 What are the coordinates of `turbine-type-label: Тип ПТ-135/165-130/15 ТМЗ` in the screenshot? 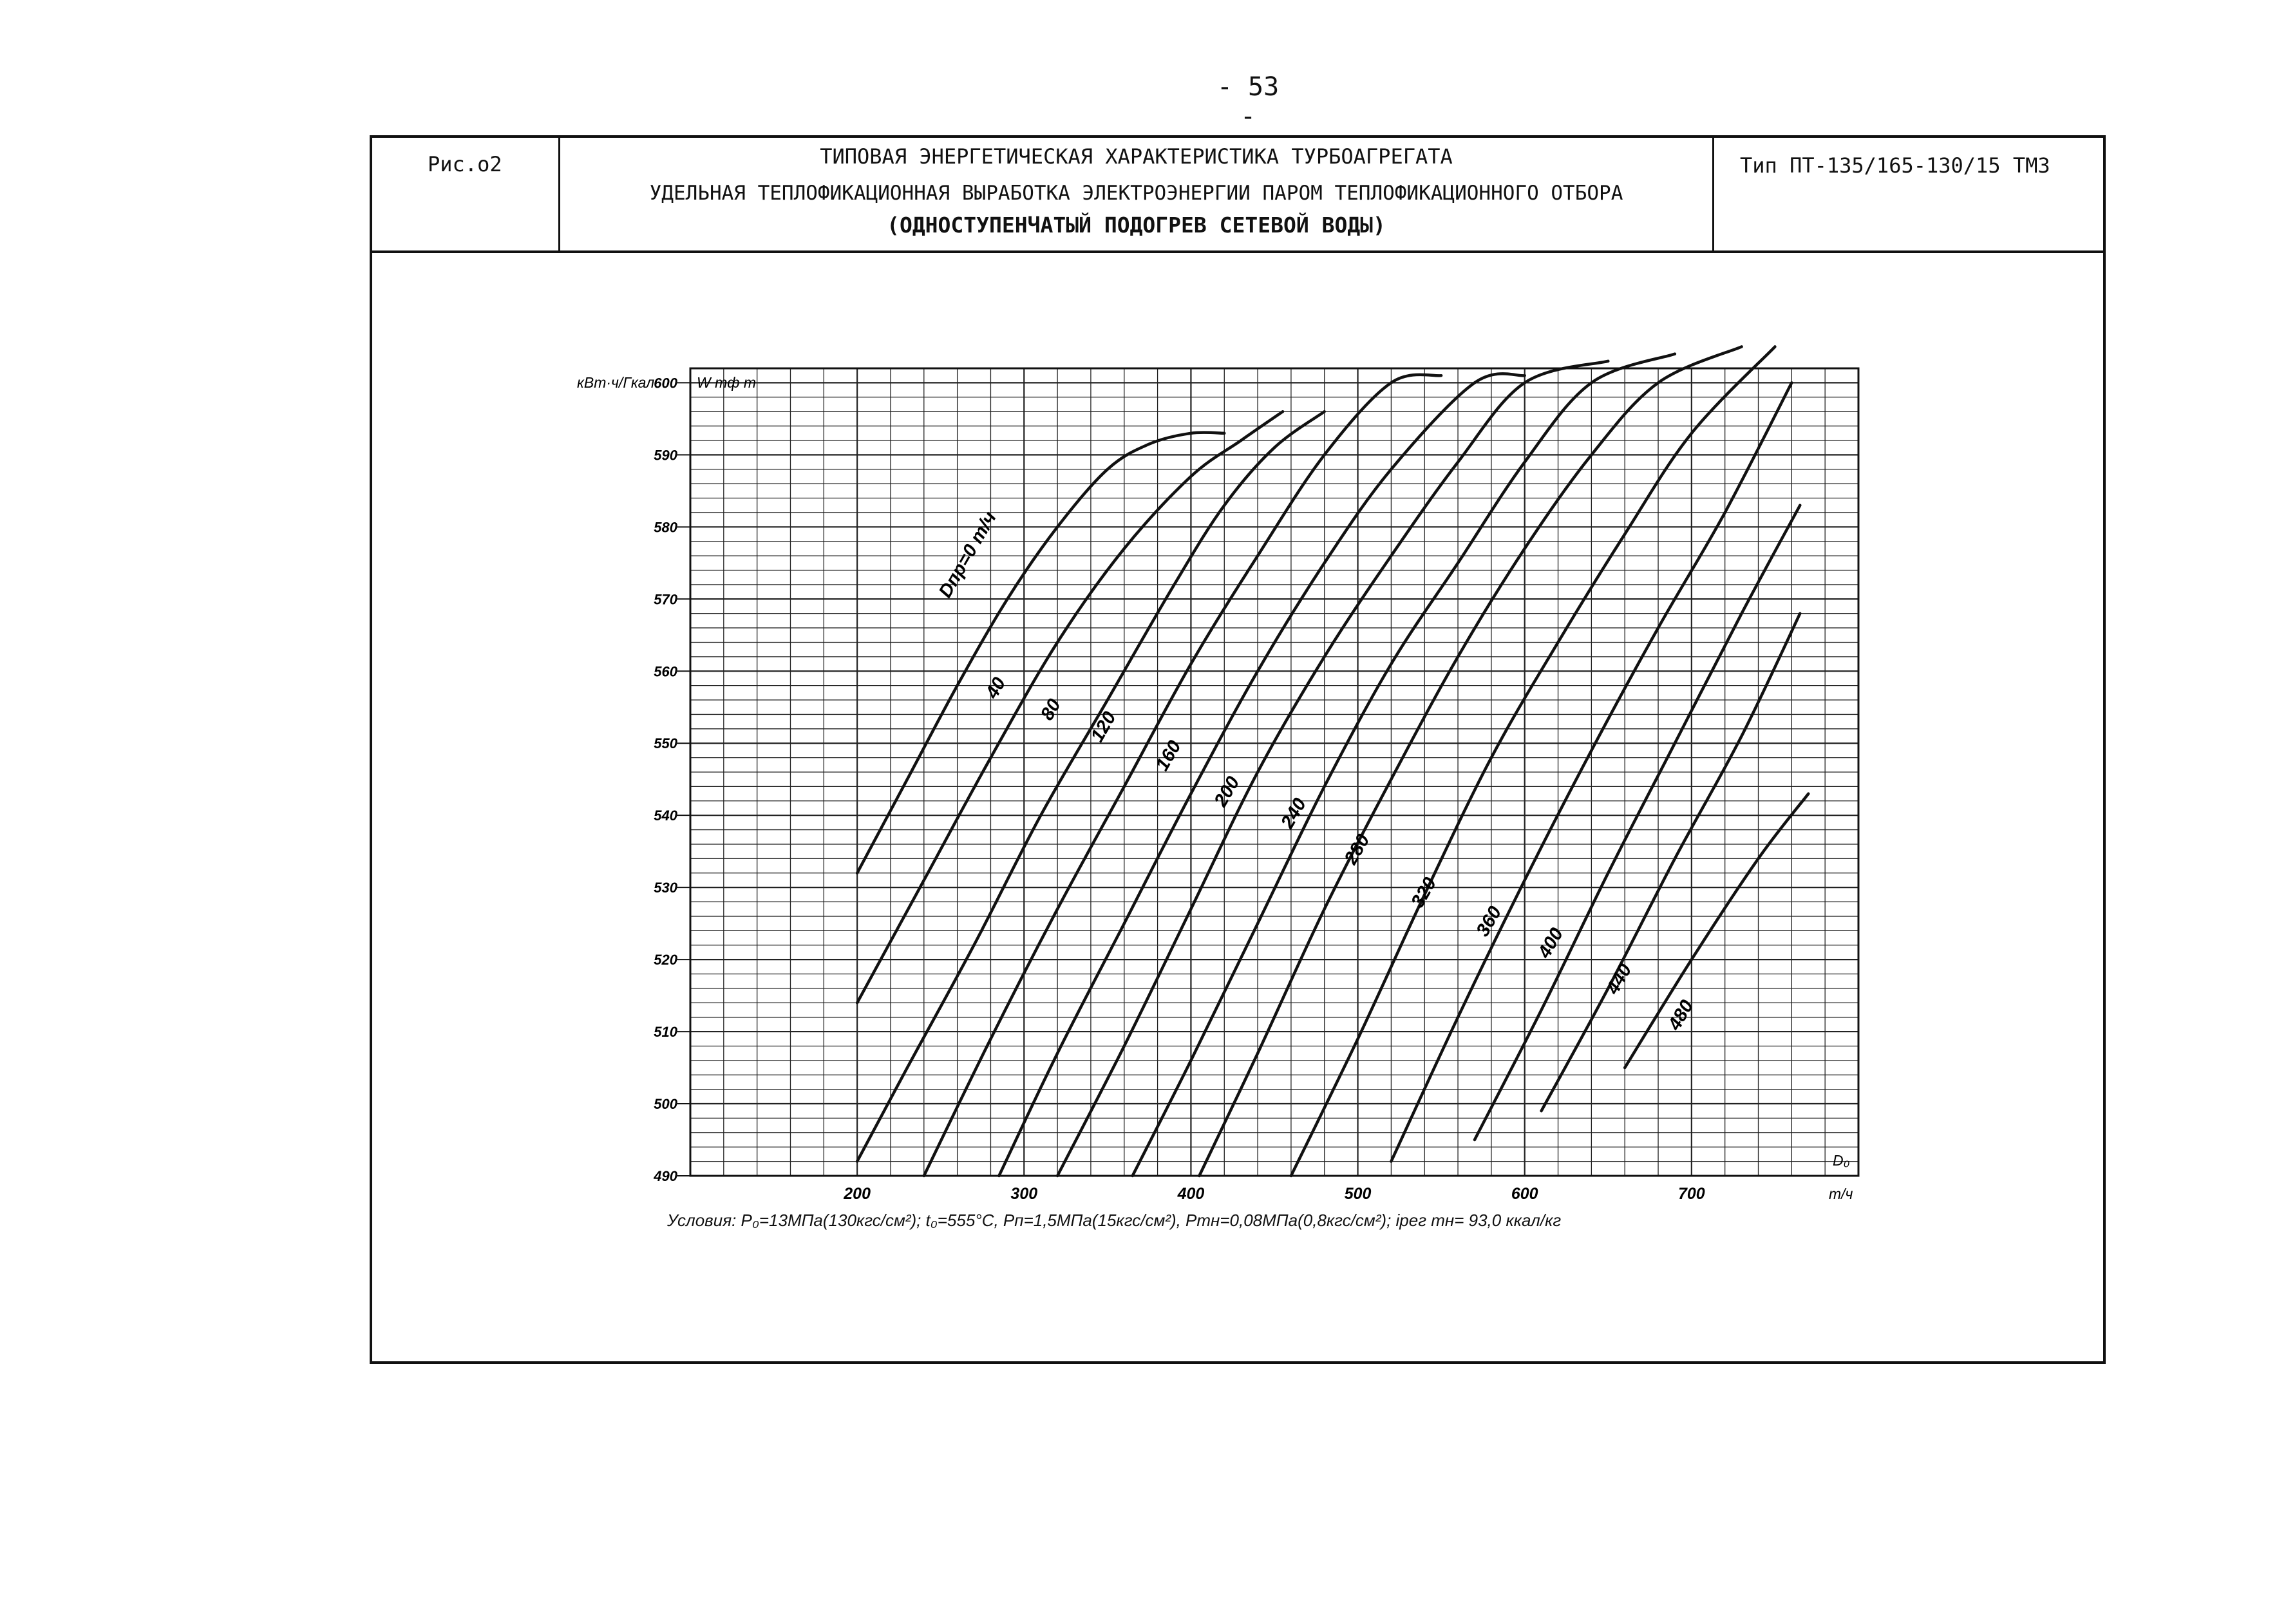 It's located at (1895, 166).